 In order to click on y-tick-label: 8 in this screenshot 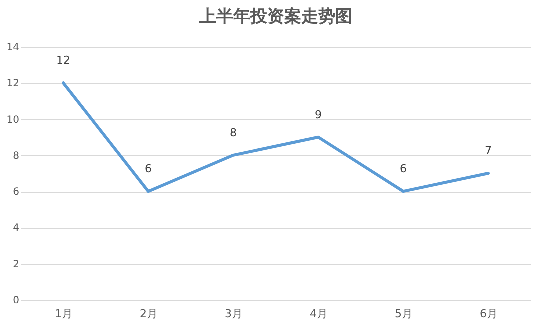, I will do `click(16, 156)`.